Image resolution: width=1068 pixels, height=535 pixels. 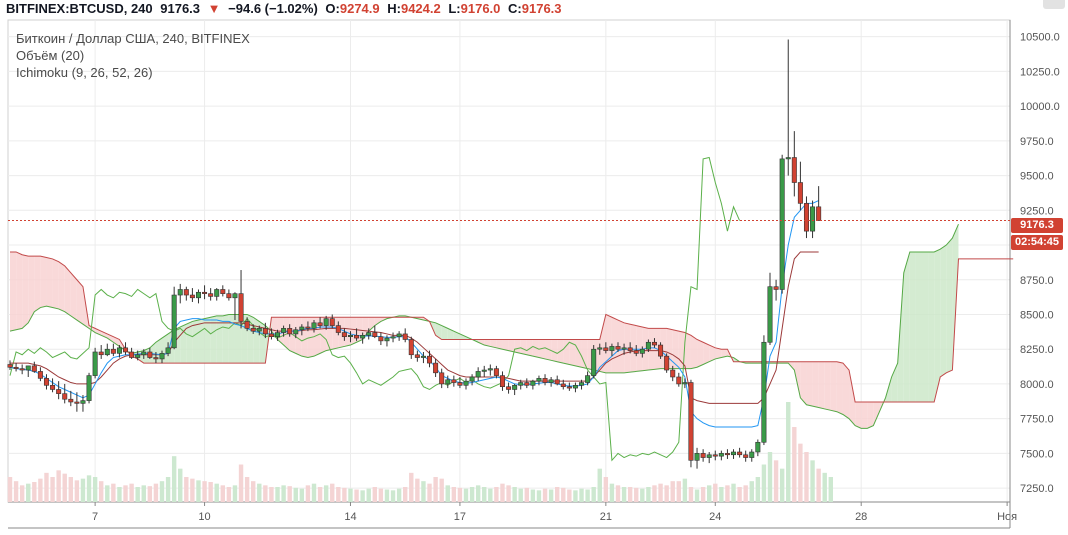 I want to click on legend-main-series: Биткоин / Доллар США, 240, BITFINEX, so click(x=133, y=38).